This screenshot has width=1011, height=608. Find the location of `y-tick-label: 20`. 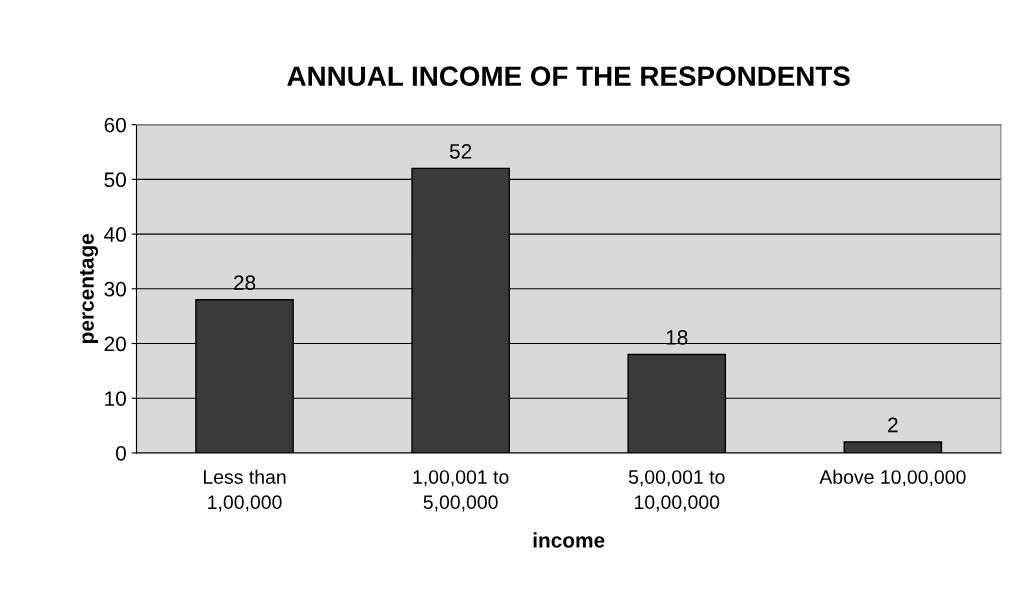

y-tick-label: 20 is located at coordinates (115, 344).